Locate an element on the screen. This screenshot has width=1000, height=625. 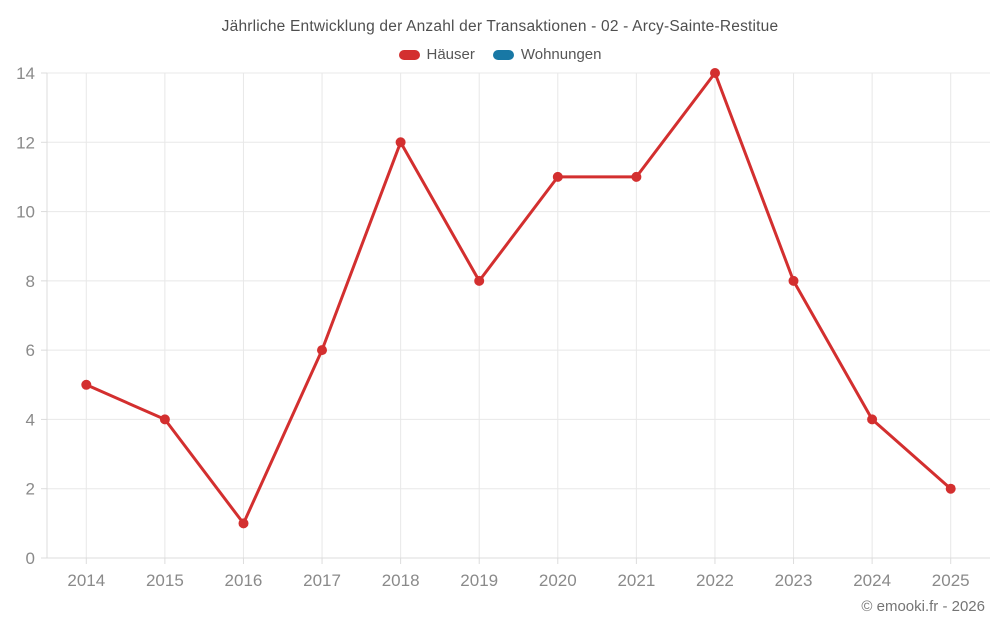
data-point-häuser-2018 is located at coordinates (400, 142).